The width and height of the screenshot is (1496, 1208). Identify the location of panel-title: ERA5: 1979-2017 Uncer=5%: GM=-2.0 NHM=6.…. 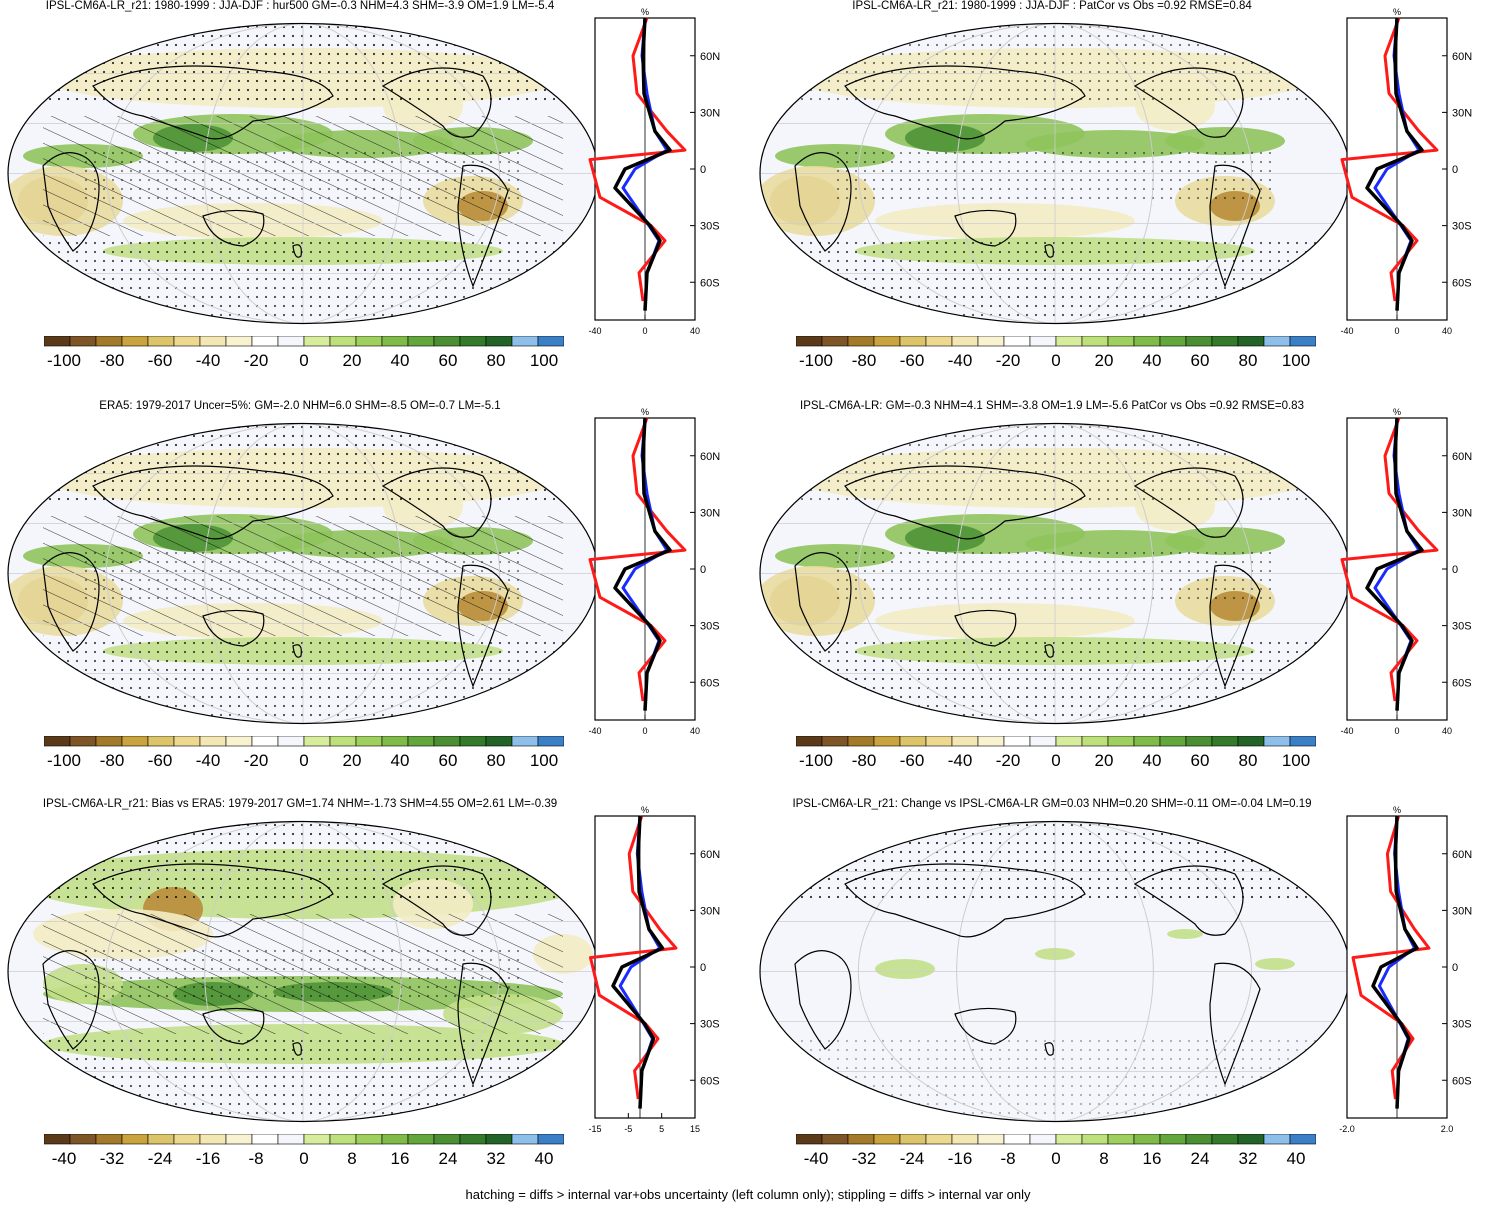
(300, 406).